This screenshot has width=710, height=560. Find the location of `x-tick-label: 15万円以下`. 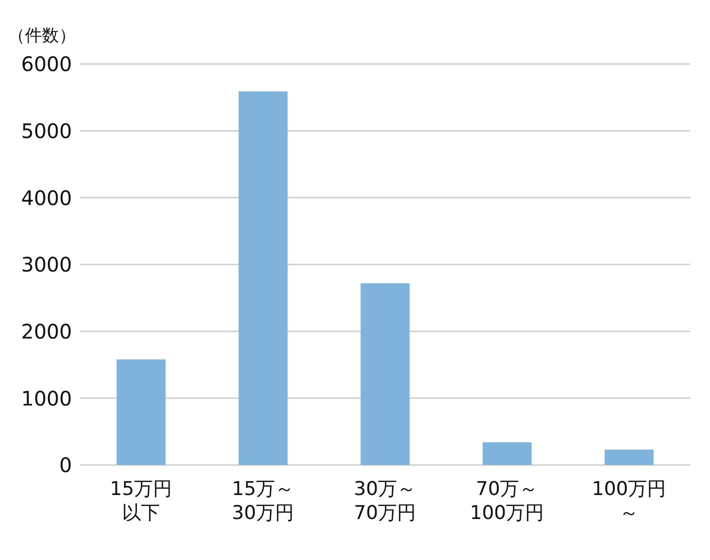

x-tick-label: 15万円以下 is located at coordinates (141, 501).